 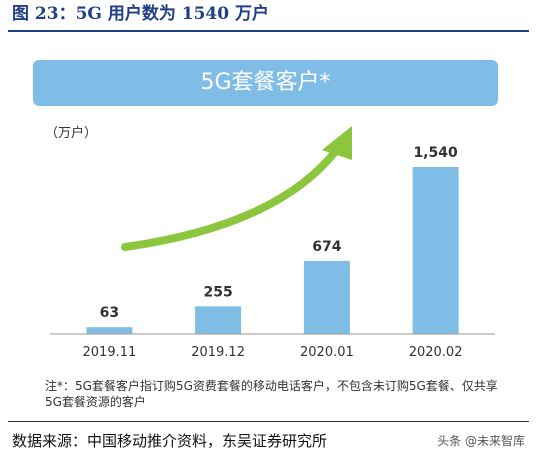 What do you see at coordinates (436, 352) in the screenshot?
I see `x-tick-label-2020.02: 2020.02` at bounding box center [436, 352].